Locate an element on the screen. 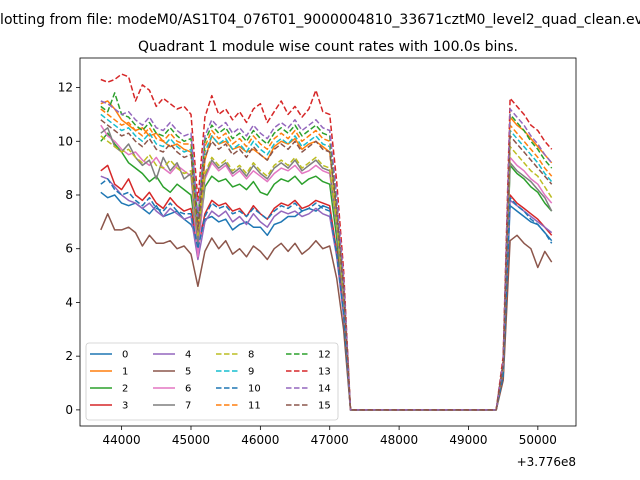 This screenshot has width=640, height=480. x-offset-label: +3.776e8 is located at coordinates (546, 462).